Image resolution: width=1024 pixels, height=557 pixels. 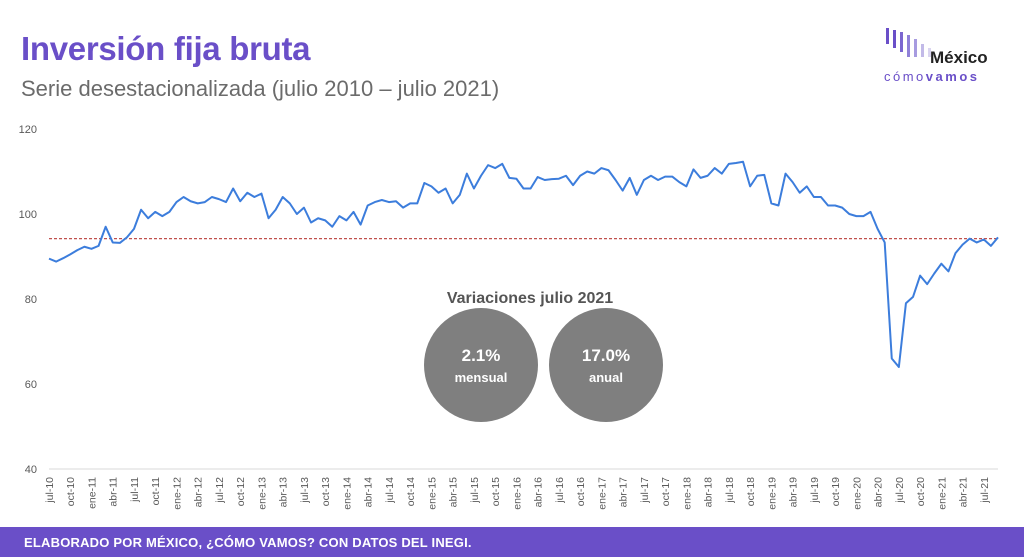 I want to click on logo-tagline-light: cómo, so click(x=905, y=76).